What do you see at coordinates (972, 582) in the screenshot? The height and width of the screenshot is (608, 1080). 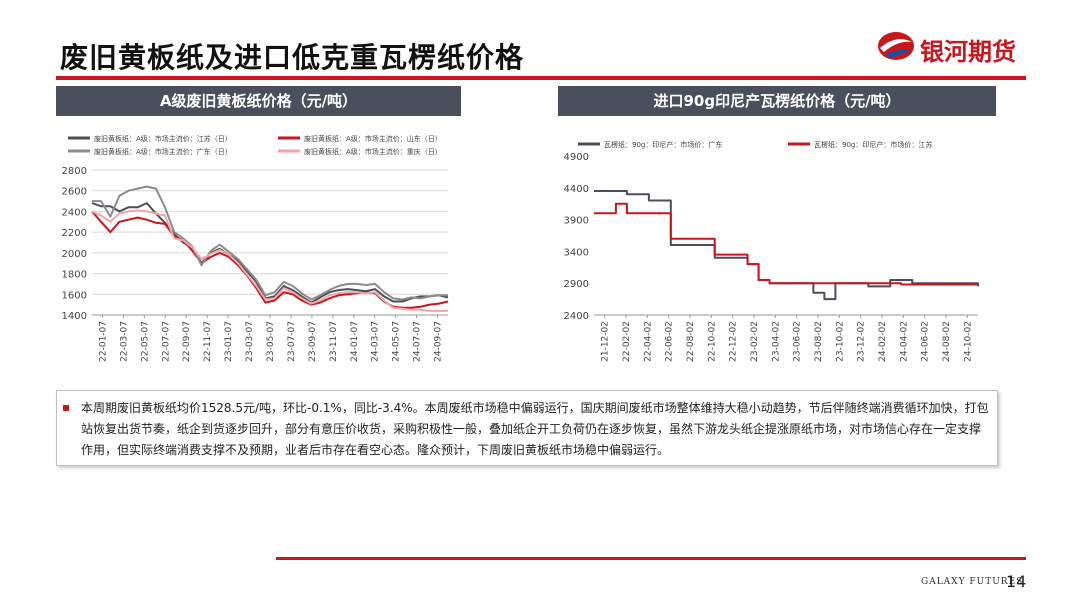 I see `footer-brand: GALAXY FUTURES` at bounding box center [972, 582].